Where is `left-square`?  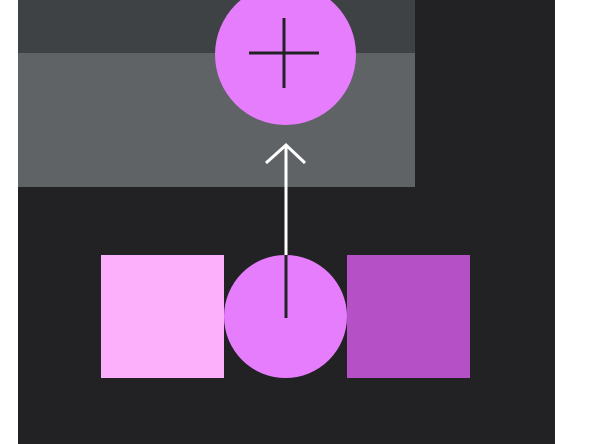
left-square is located at coordinates (162, 316).